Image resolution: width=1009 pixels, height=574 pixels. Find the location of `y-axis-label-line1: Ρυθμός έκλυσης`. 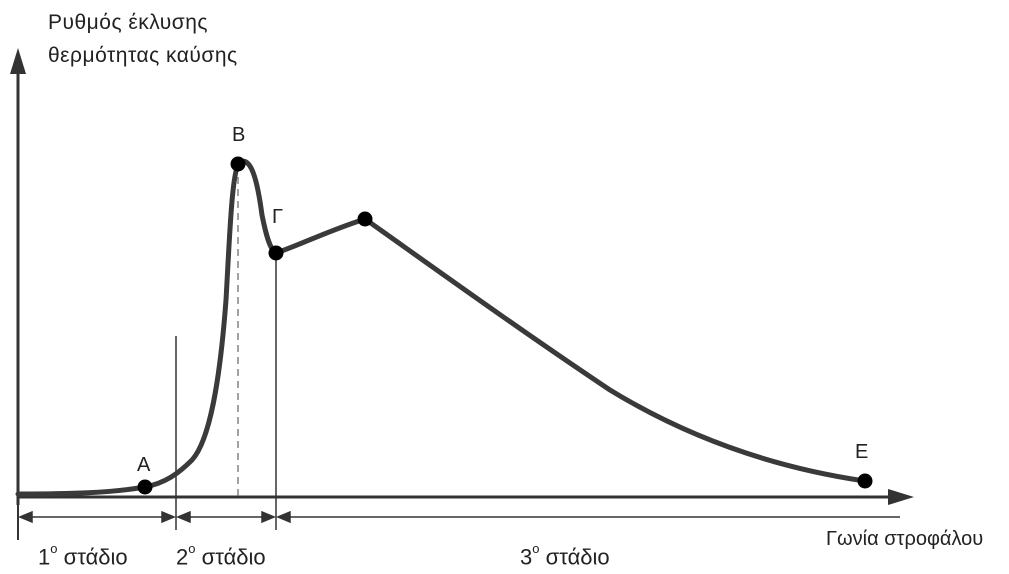

y-axis-label-line1: Ρυθμός έκλυσης is located at coordinates (128, 22).